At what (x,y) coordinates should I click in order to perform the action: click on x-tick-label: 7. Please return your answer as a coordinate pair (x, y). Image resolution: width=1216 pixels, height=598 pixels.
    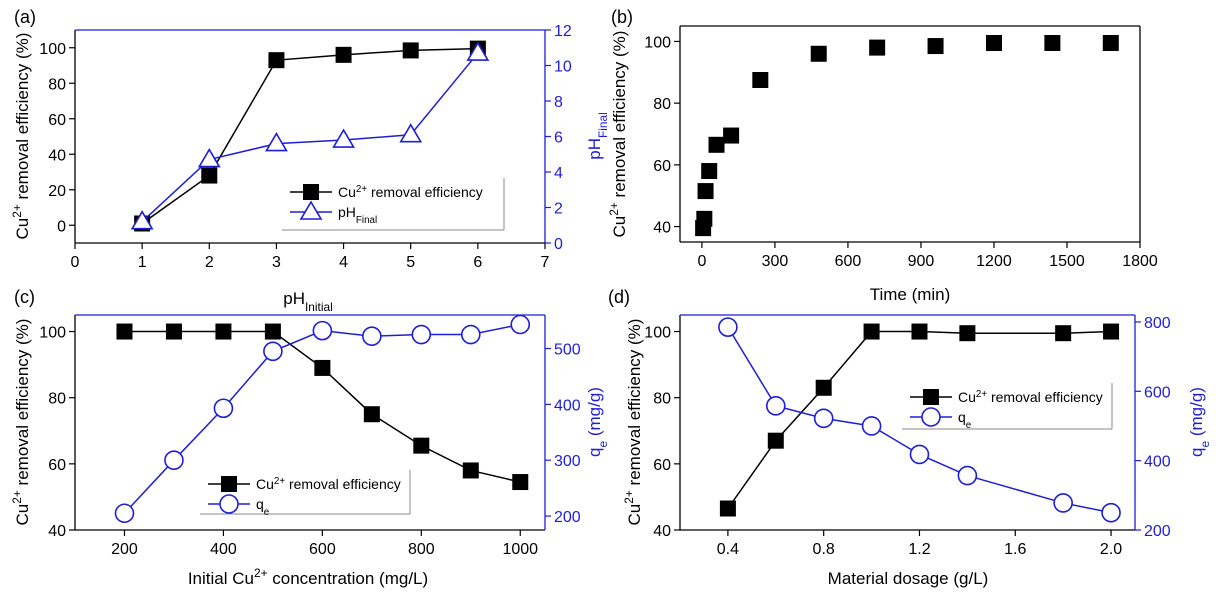
    Looking at the image, I should click on (545, 262).